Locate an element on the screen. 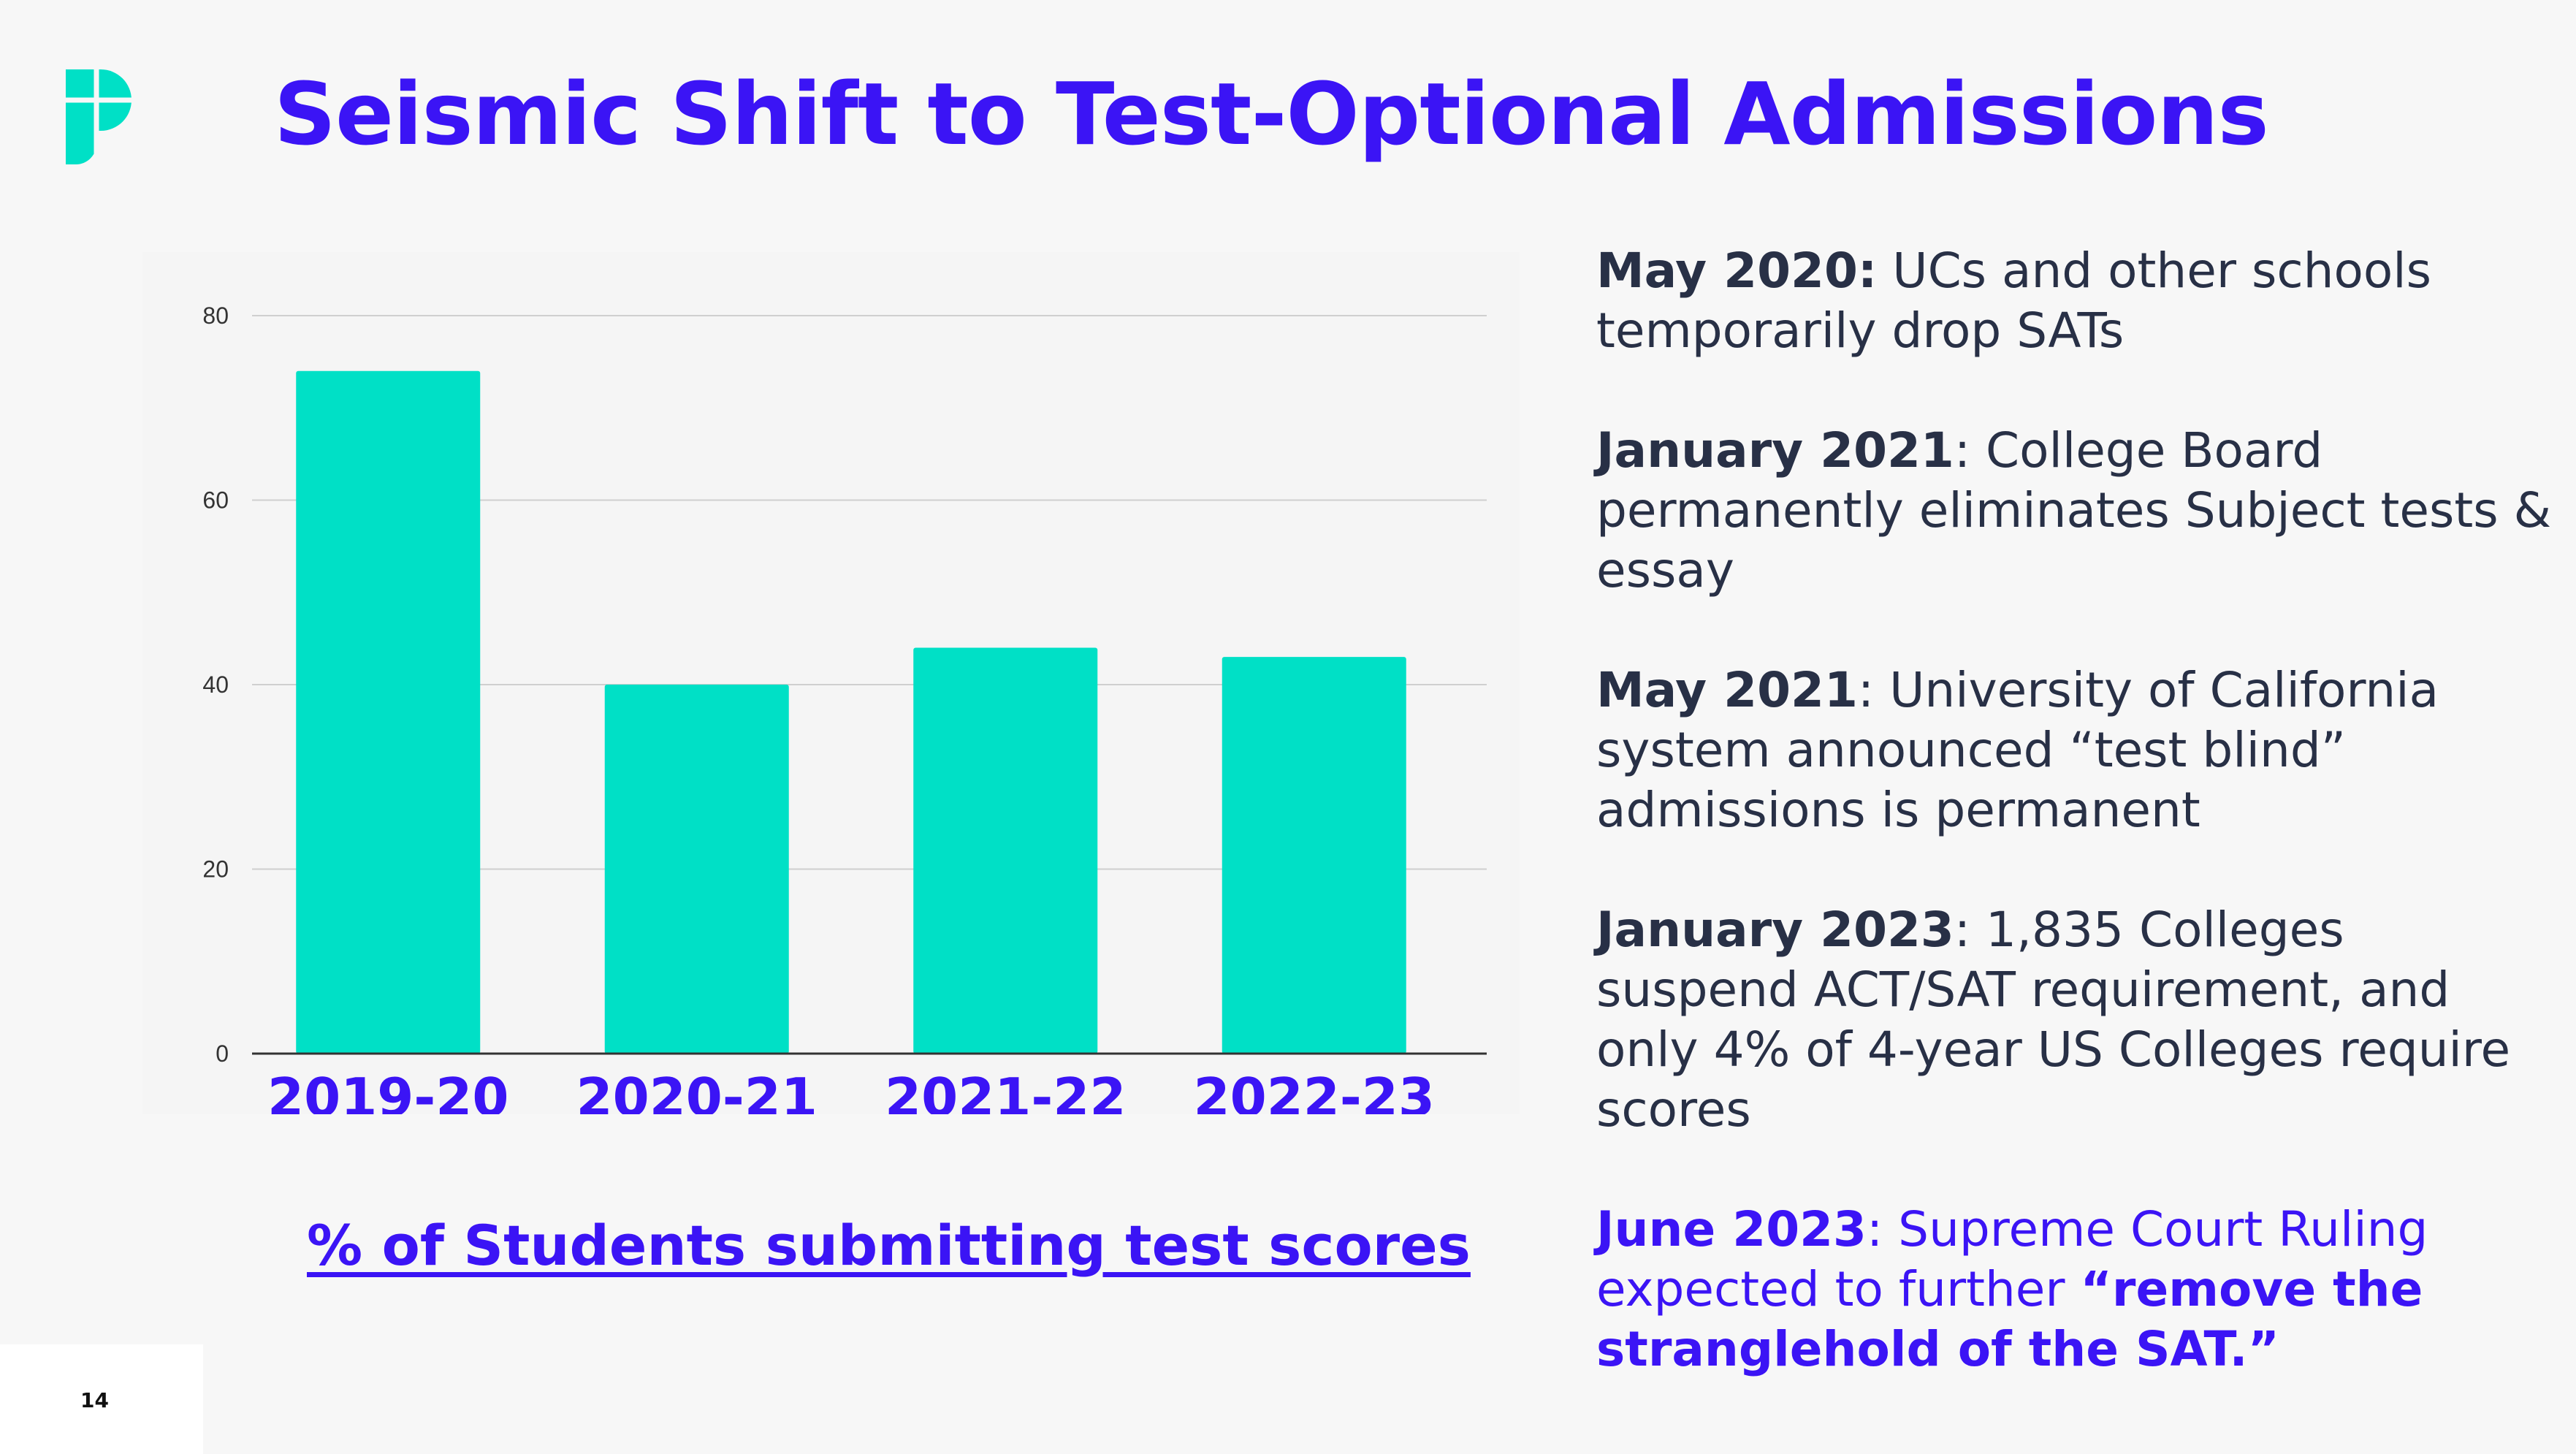 The height and width of the screenshot is (1454, 2576). y-tick-label: 60 is located at coordinates (215, 500).